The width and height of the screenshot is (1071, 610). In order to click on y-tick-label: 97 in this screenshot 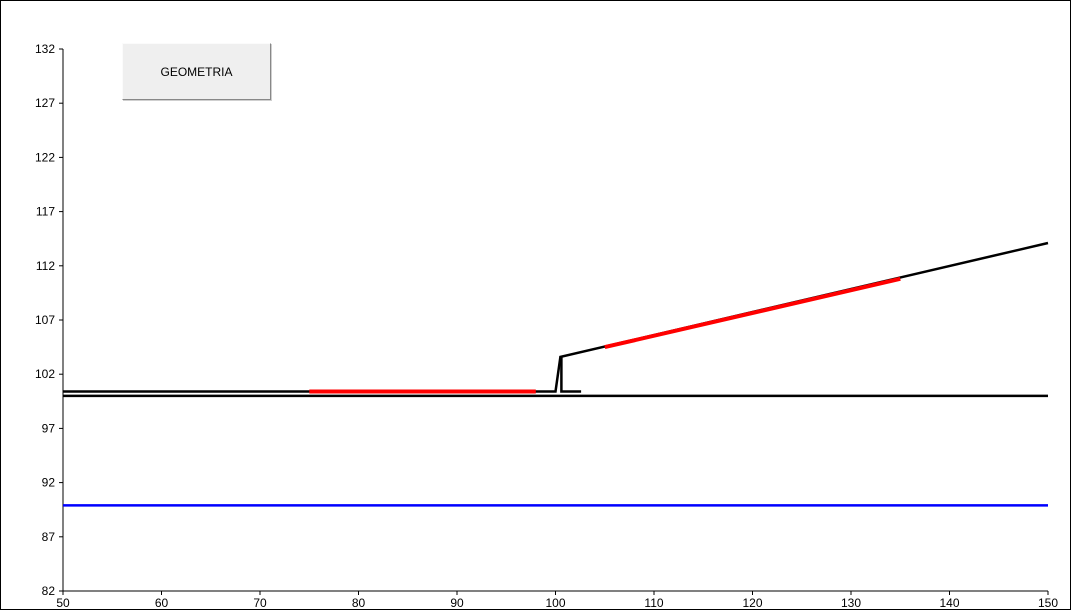, I will do `click(49, 428)`.